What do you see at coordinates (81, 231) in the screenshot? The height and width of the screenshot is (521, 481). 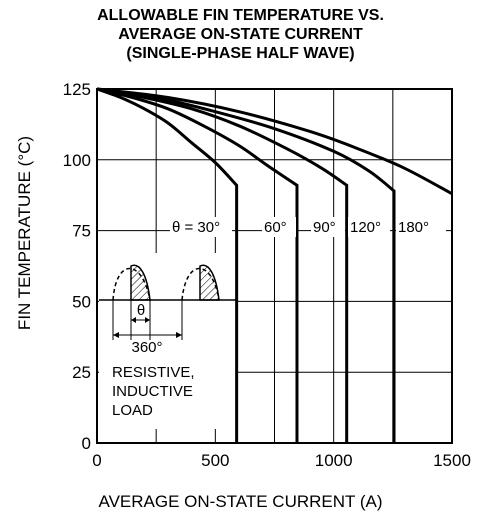 I see `y-tick-label: 75` at bounding box center [81, 231].